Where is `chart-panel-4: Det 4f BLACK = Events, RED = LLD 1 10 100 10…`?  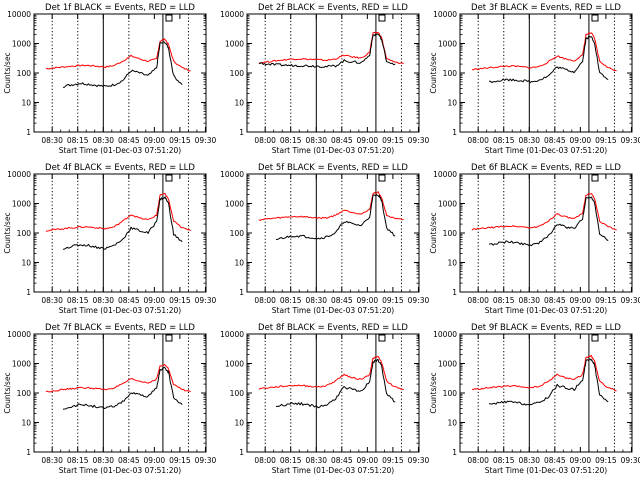 chart-panel-4: Det 4f BLACK = Events, RED = LLD 1 10 100 10… is located at coordinates (109, 239).